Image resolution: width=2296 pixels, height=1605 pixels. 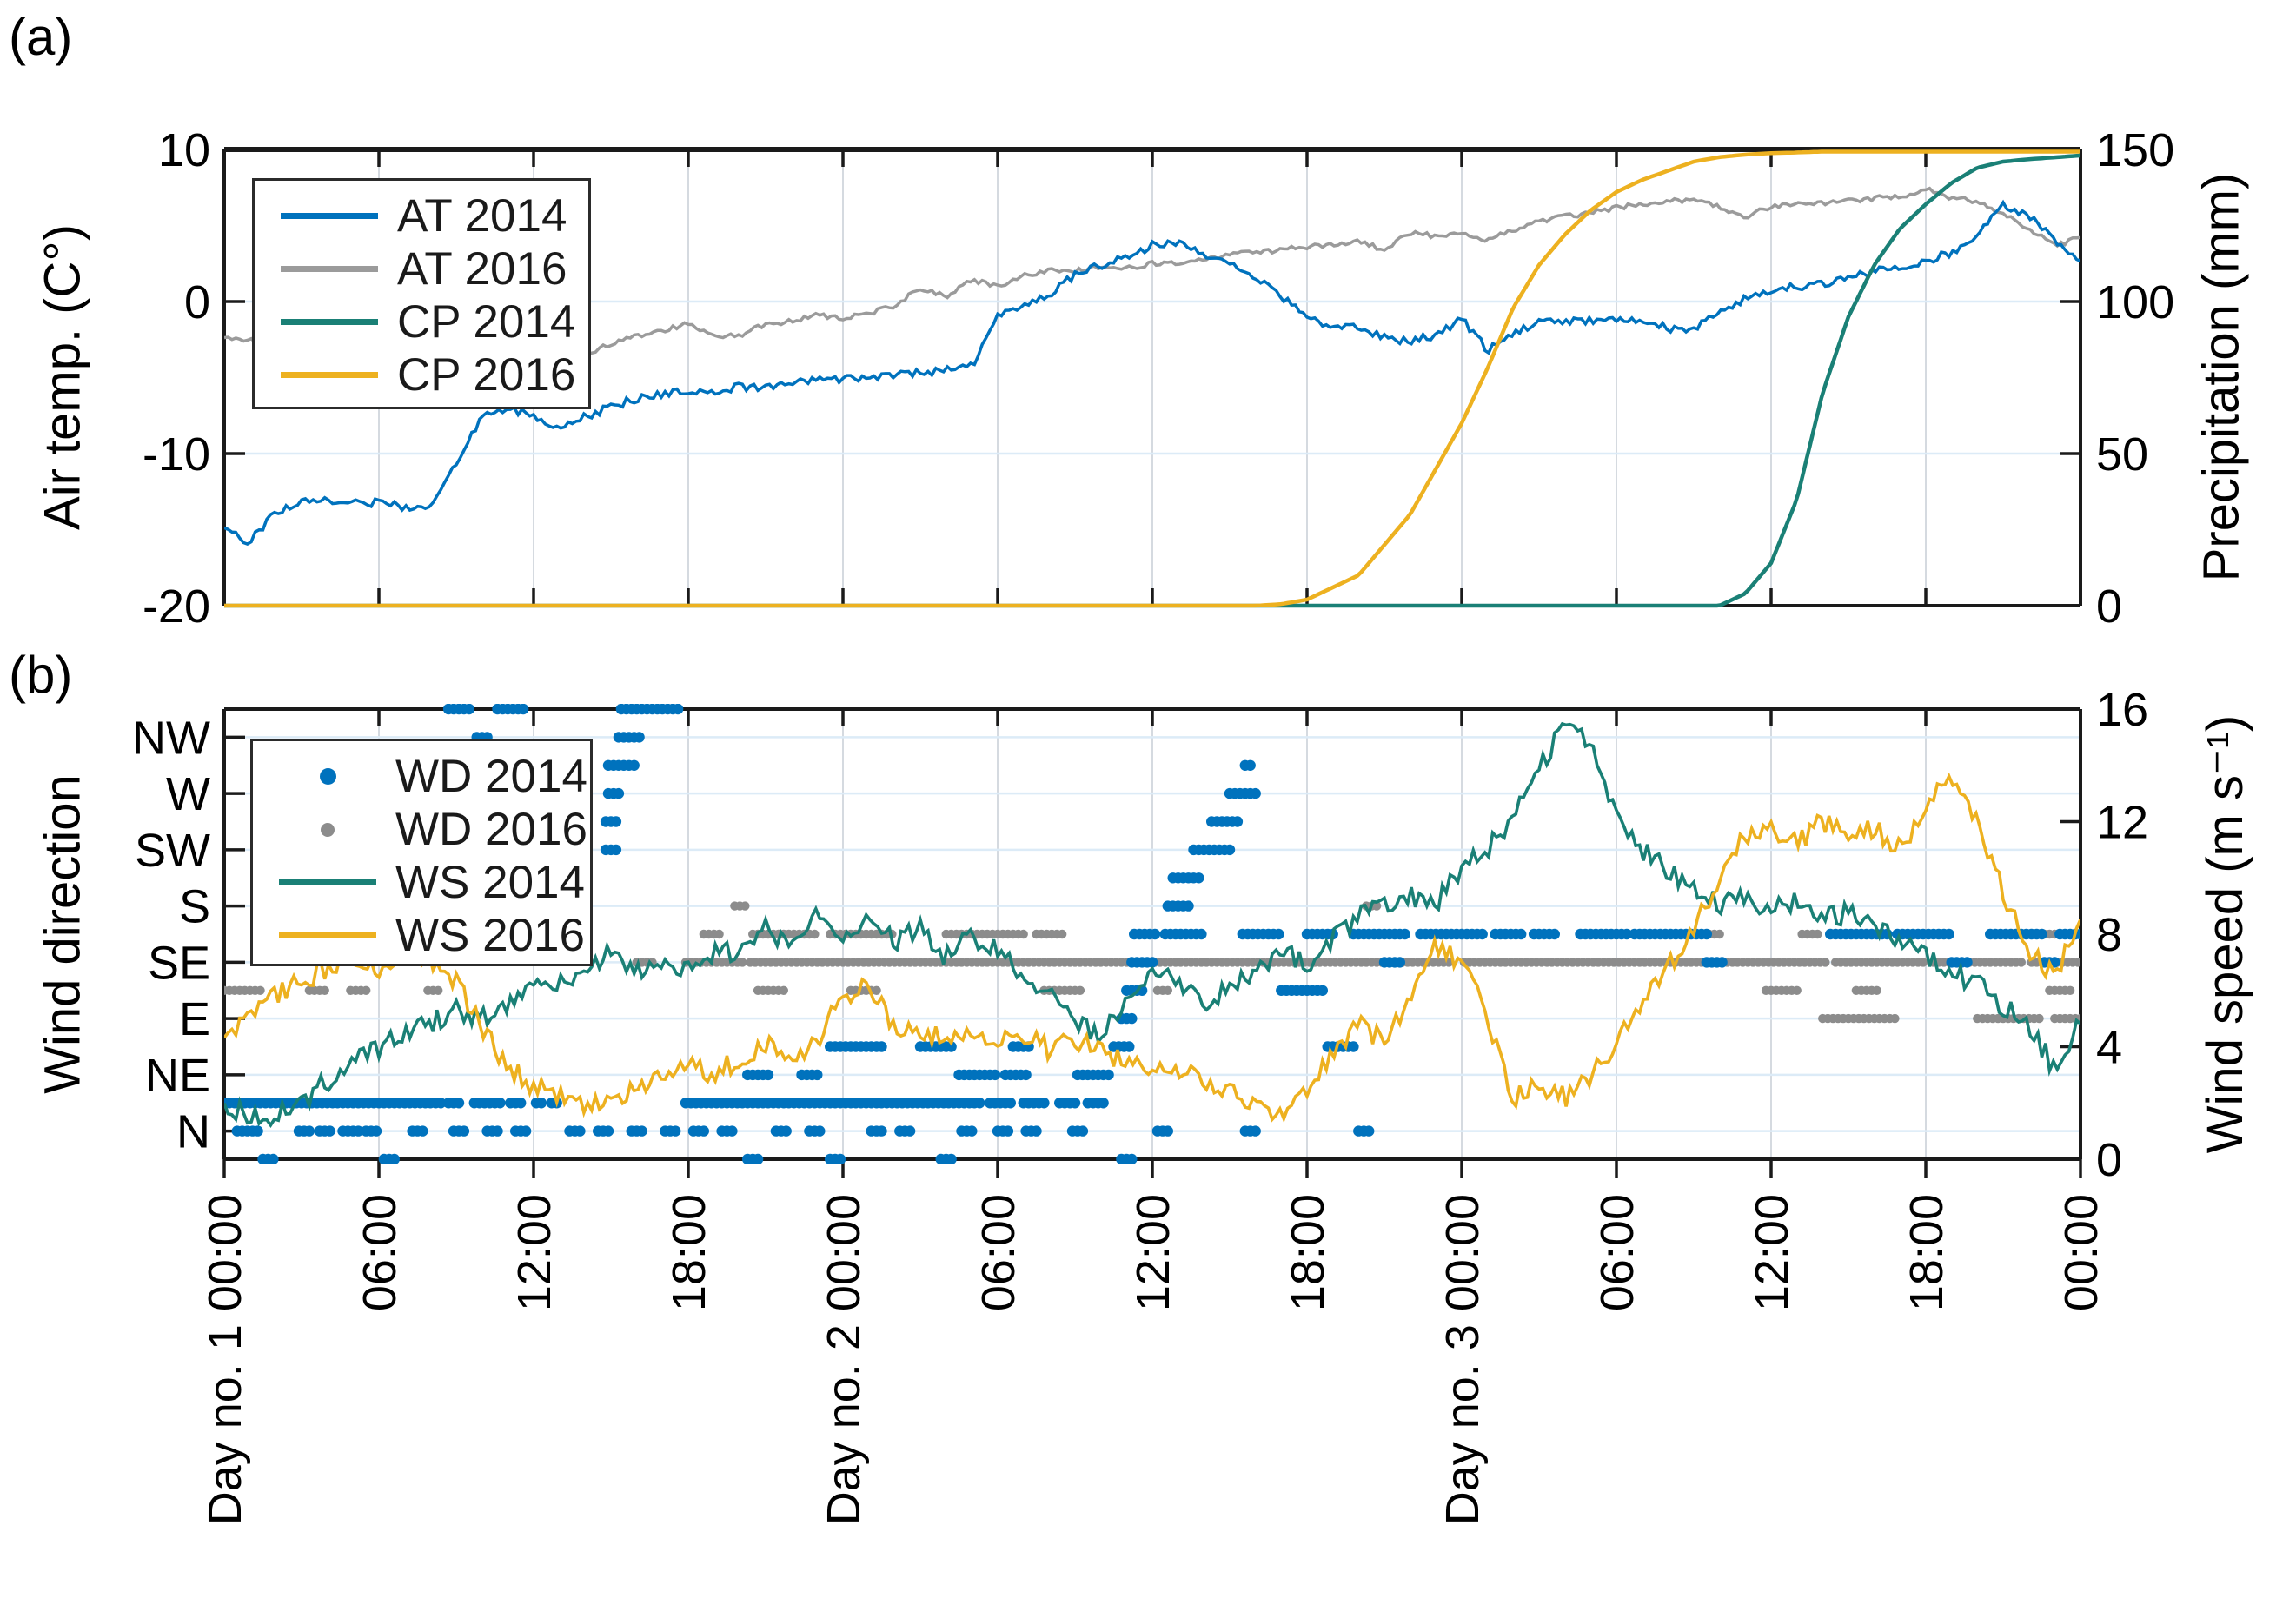 I want to click on axis-label-precipitation: Precipitation (mm), so click(x=2221, y=377).